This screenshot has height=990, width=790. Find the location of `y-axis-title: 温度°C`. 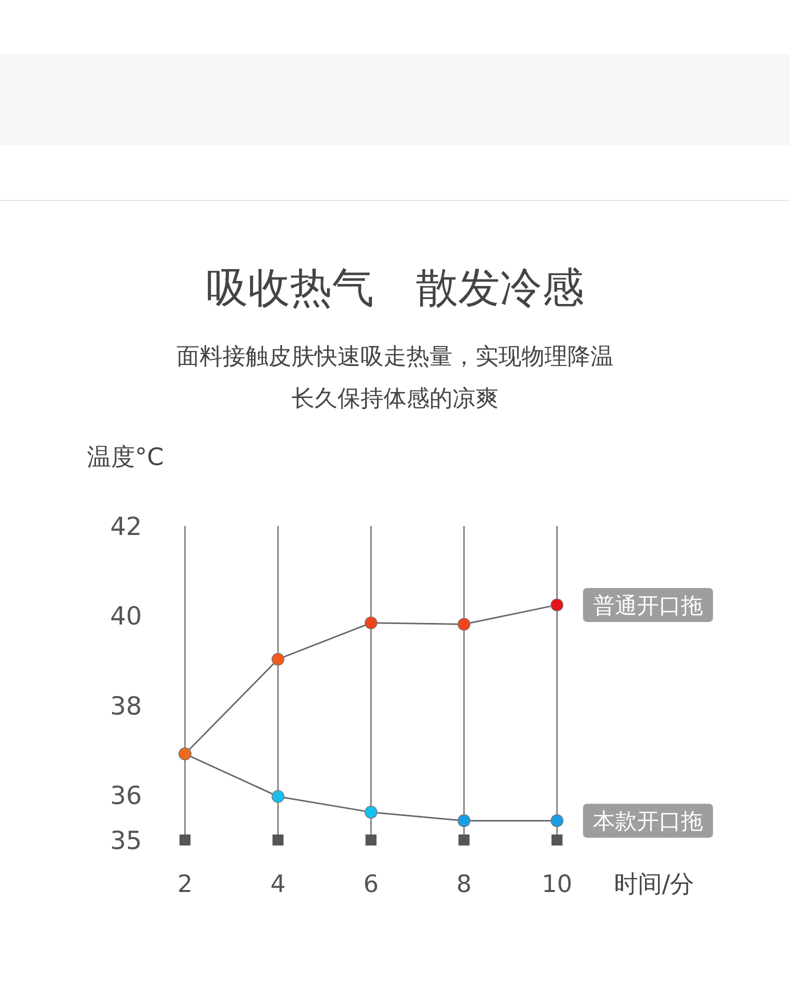

y-axis-title: 温度°C is located at coordinates (125, 457).